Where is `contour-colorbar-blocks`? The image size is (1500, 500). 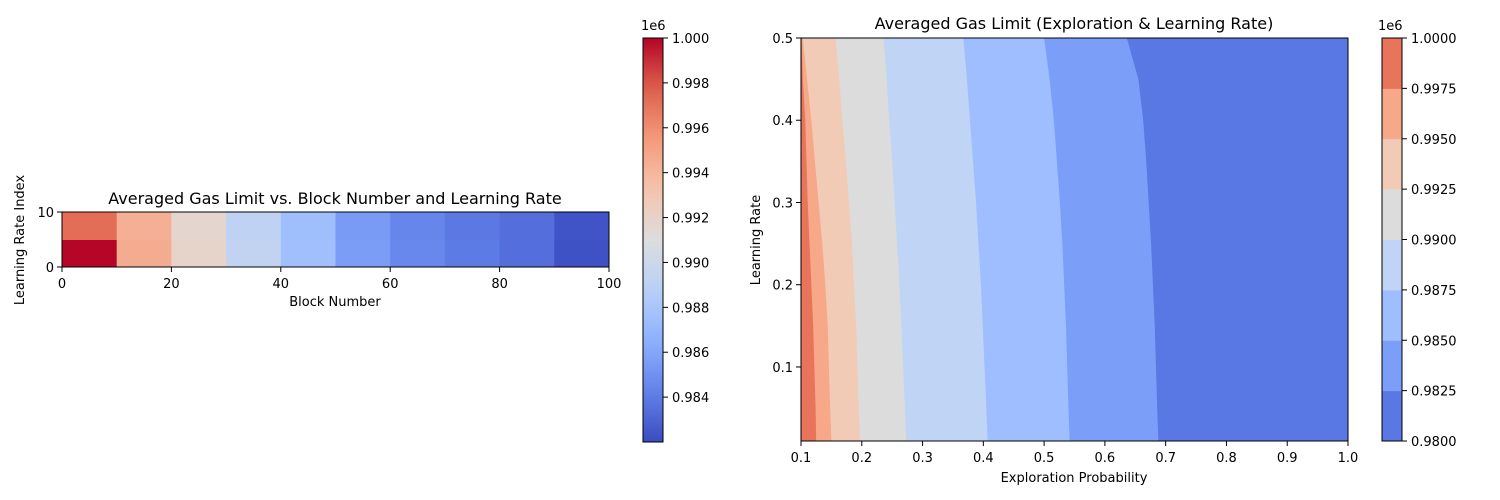 contour-colorbar-blocks is located at coordinates (1392, 240).